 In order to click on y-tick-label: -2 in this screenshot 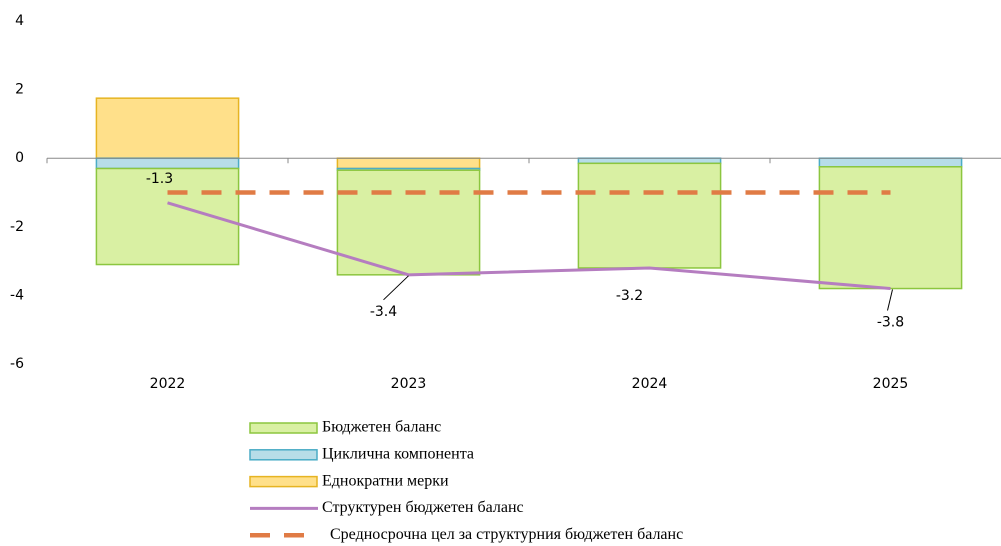, I will do `click(17, 227)`.